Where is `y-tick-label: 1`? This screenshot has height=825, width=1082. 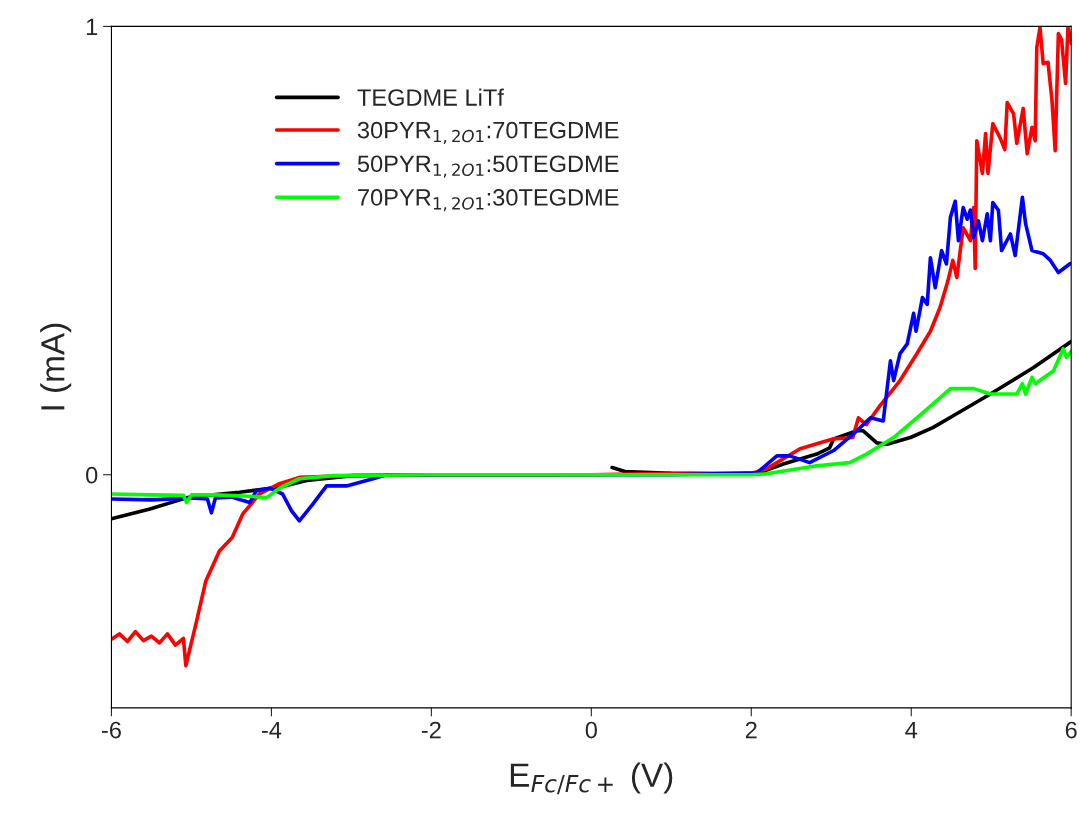 y-tick-label: 1 is located at coordinates (92, 26).